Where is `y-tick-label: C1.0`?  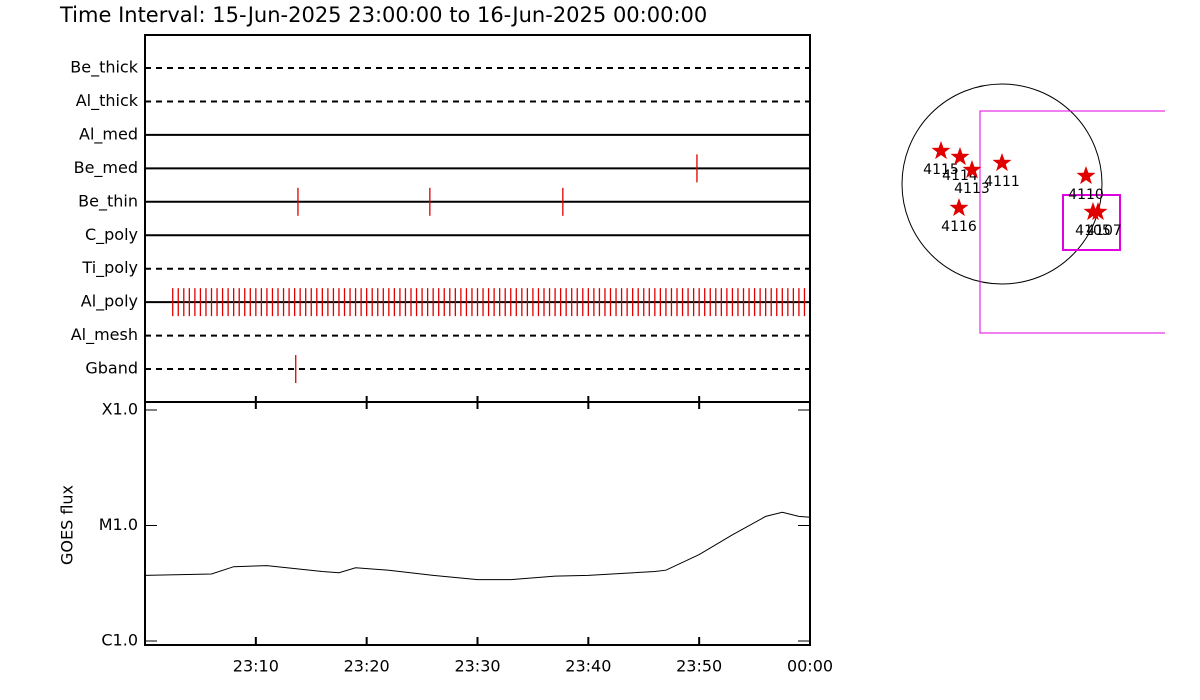 y-tick-label: C1.0 is located at coordinates (119, 640).